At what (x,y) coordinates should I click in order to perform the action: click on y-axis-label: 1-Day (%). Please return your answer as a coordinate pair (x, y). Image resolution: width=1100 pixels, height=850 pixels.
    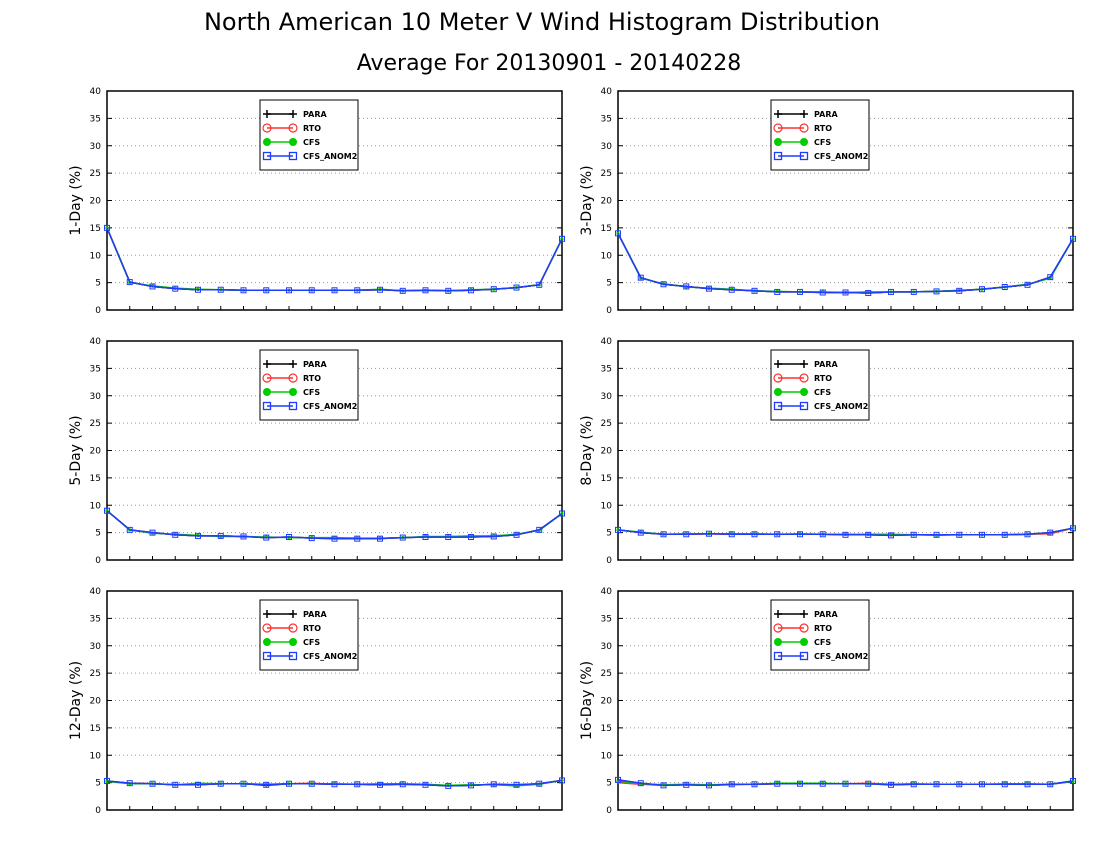
    Looking at the image, I should click on (76, 200).